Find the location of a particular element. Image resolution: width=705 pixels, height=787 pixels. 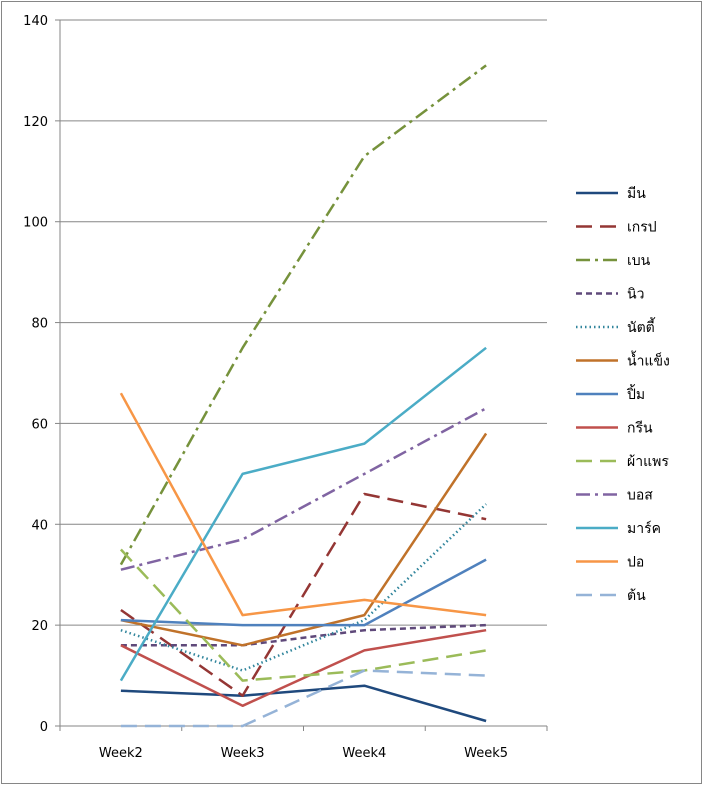

y-tick-label: 100 is located at coordinates (35, 223).